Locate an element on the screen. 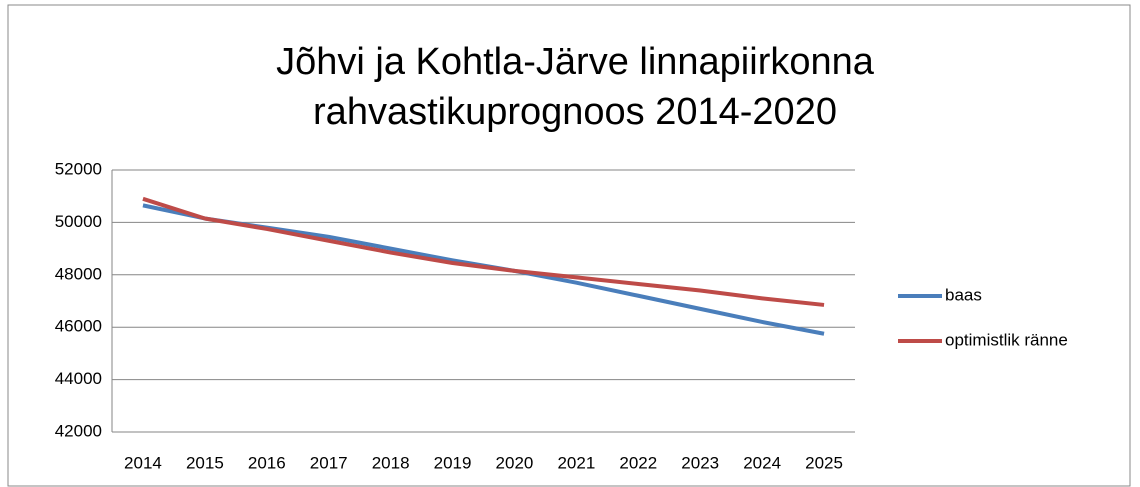  series-line is located at coordinates (483, 251).